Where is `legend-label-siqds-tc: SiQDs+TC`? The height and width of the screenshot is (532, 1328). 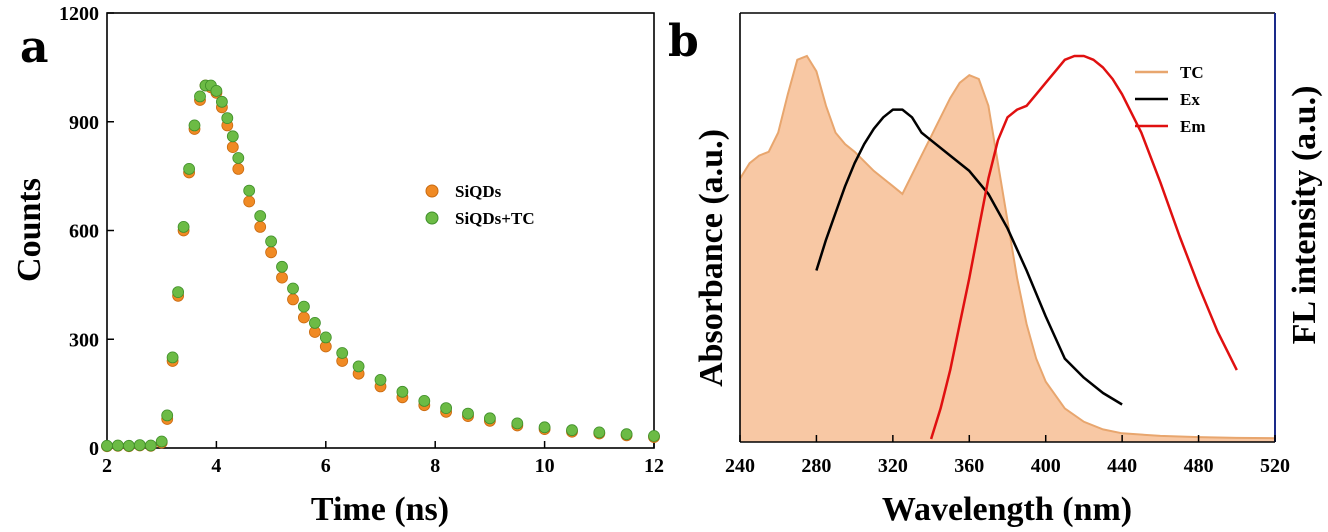 legend-label-siqds-tc: SiQDs+TC is located at coordinates (495, 218).